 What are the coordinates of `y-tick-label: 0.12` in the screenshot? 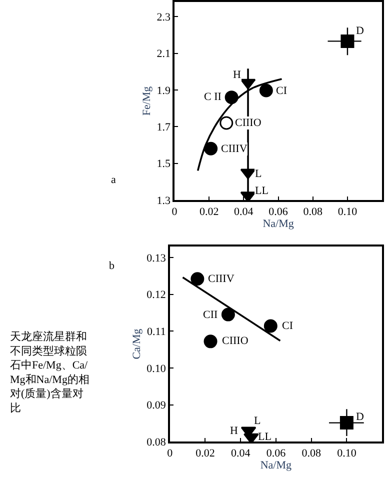 It's located at (156, 295).